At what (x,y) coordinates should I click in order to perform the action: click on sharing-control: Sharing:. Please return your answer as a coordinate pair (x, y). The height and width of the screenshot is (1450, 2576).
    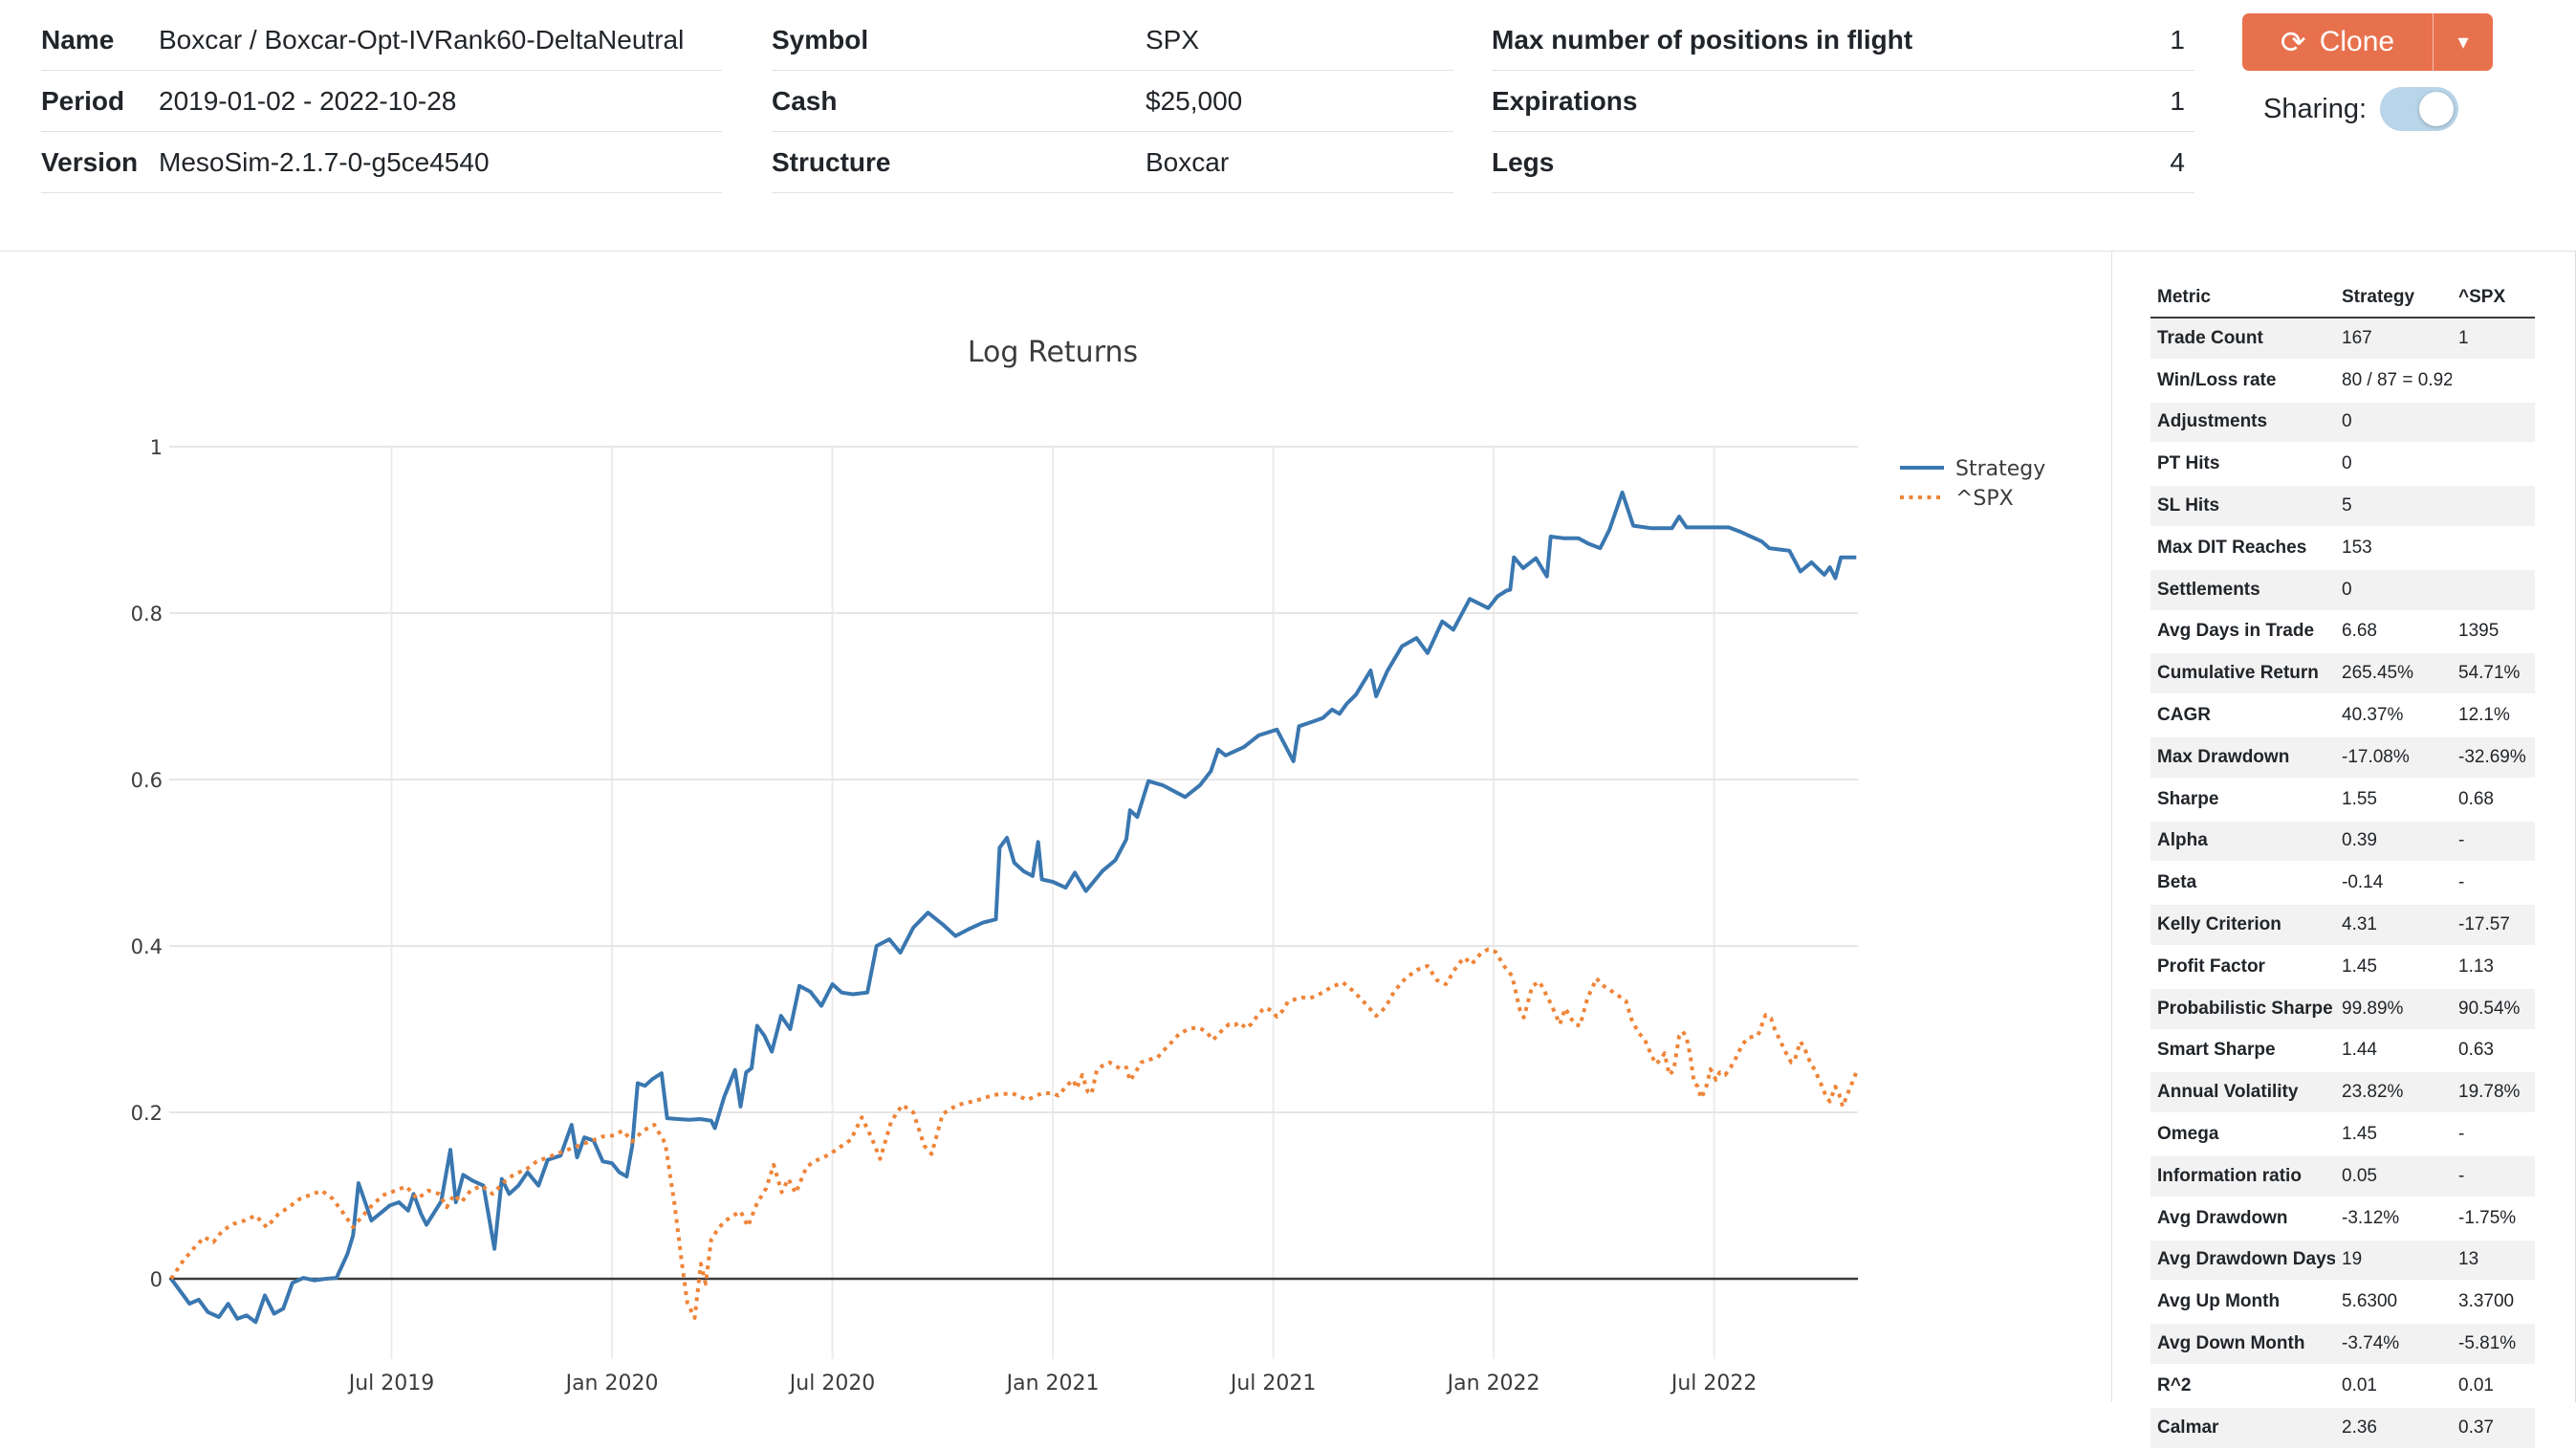
    Looking at the image, I should click on (2361, 109).